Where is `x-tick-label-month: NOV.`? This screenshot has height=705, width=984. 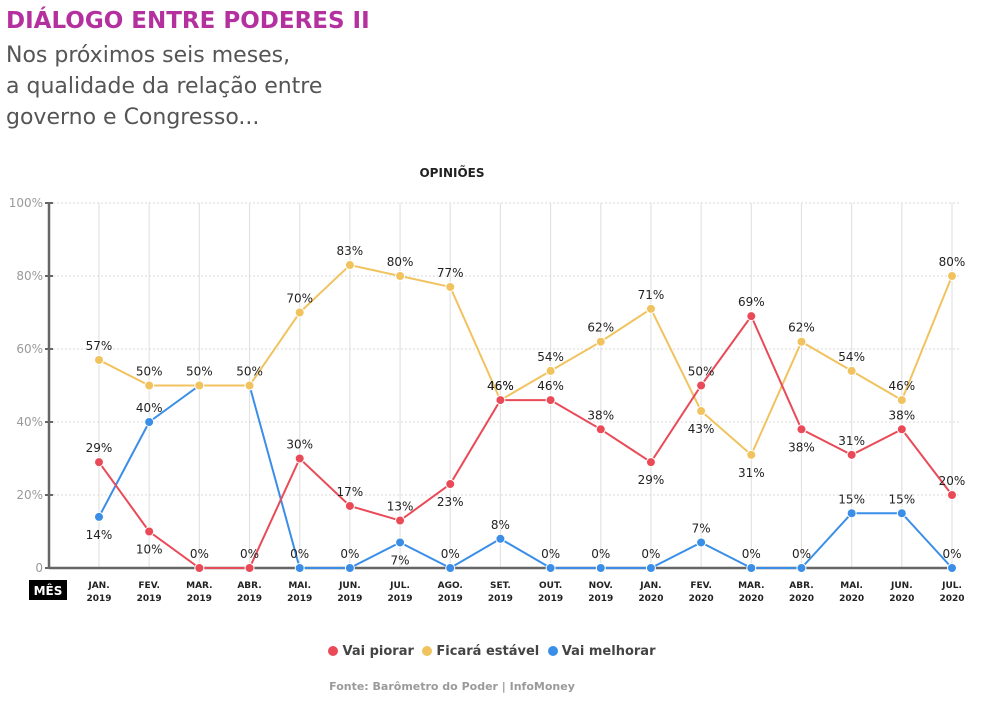
x-tick-label-month: NOV. is located at coordinates (601, 586).